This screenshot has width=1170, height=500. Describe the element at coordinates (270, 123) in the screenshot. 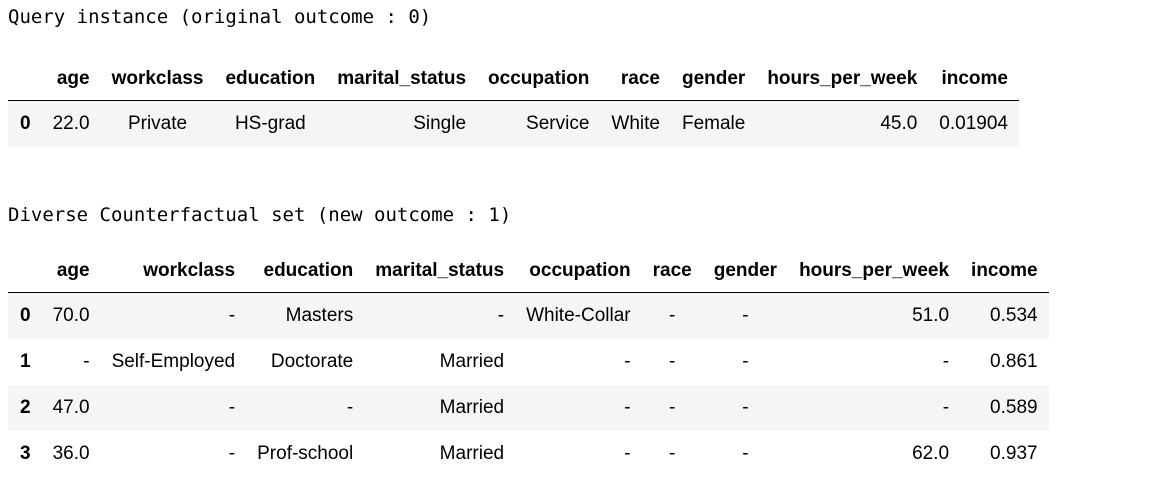

I see `education-cell: HS-grad` at that location.